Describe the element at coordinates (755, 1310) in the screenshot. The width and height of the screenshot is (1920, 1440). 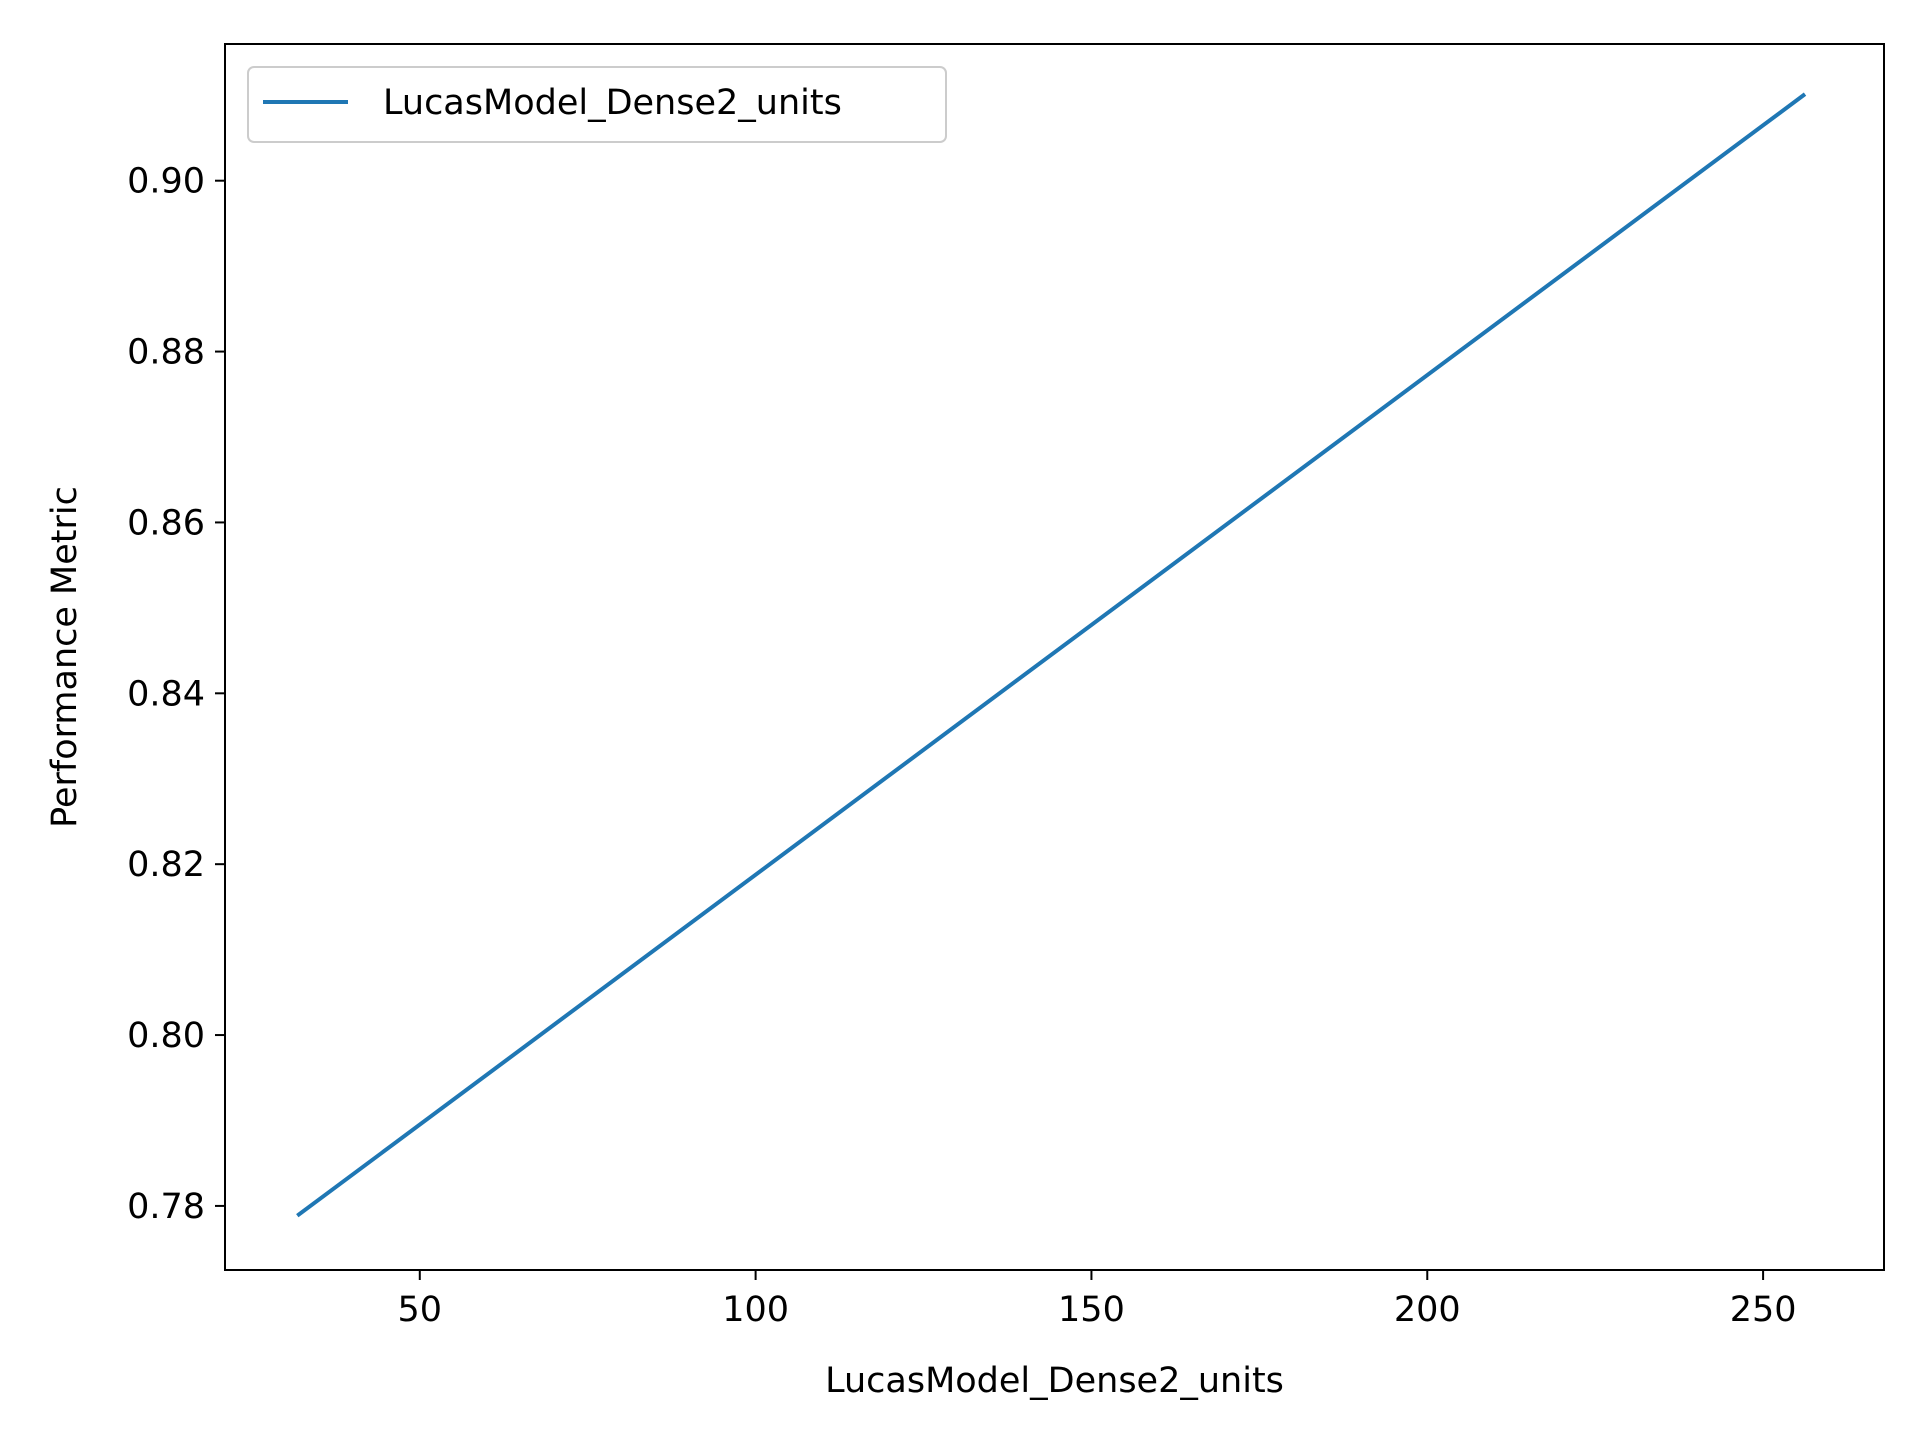
I see `x-tick-label: 100` at that location.